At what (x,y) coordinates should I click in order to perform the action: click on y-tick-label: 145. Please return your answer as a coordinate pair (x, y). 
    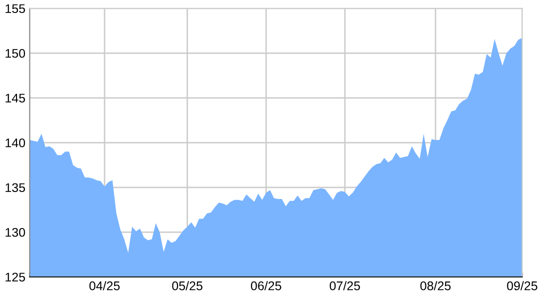
    Looking at the image, I should click on (16, 98).